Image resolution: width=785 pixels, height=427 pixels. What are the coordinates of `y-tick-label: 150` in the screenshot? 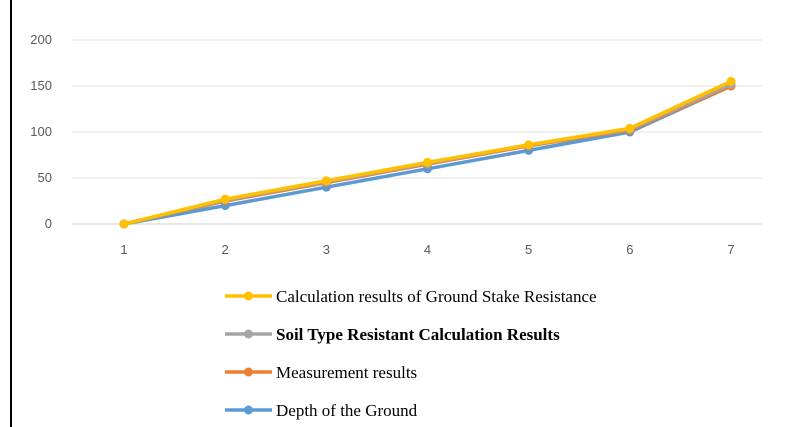 It's located at (41, 85).